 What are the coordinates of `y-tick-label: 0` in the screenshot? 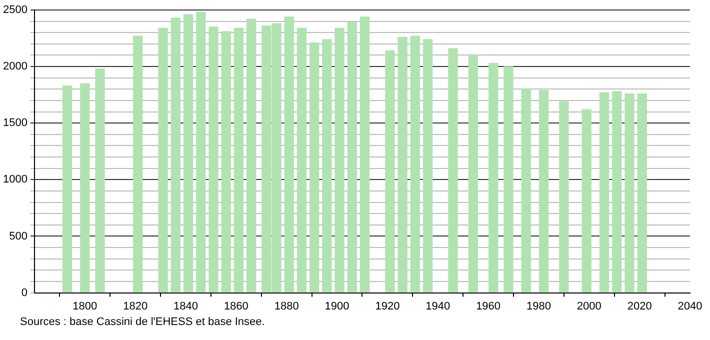 It's located at (24, 292).